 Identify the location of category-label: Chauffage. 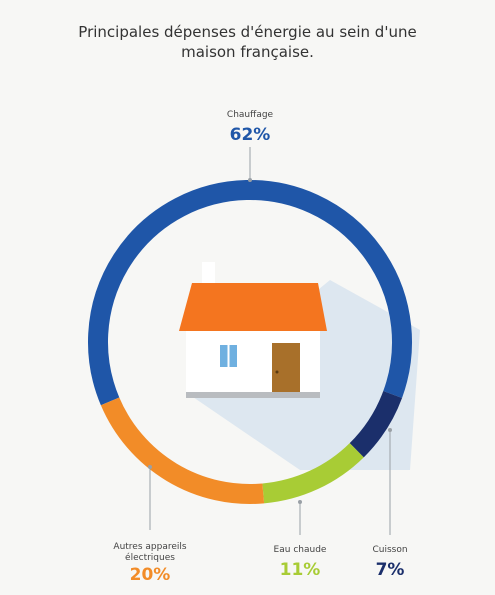
(250, 115).